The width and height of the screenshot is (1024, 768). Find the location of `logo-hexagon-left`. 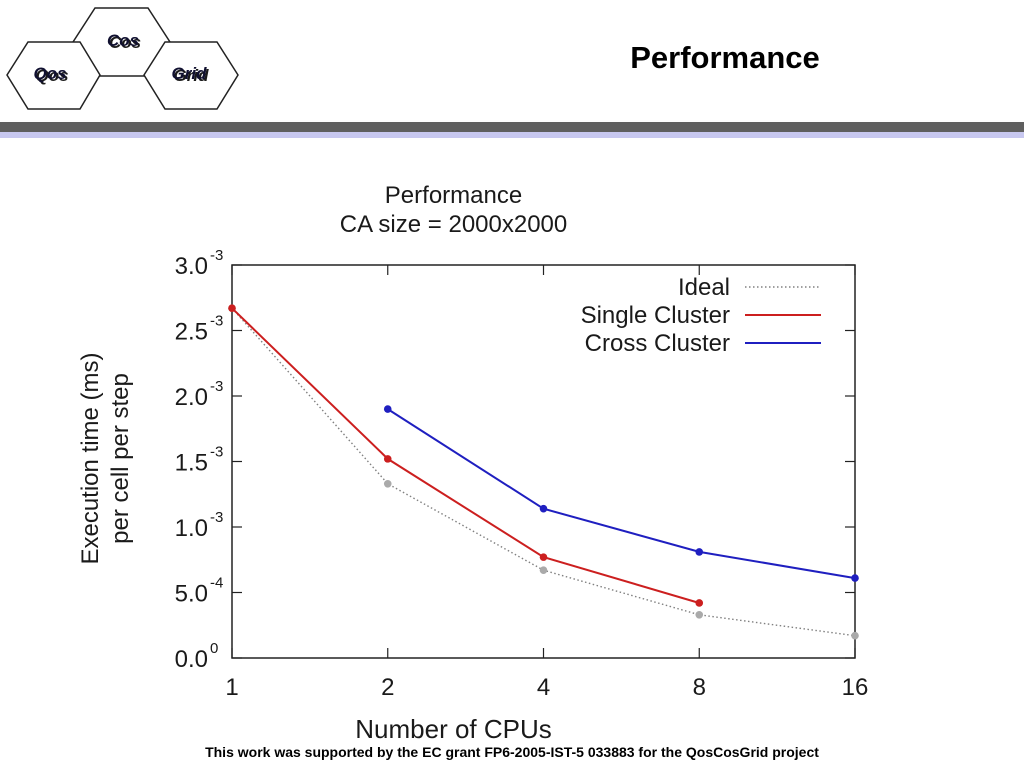

logo-hexagon-left is located at coordinates (53, 75).